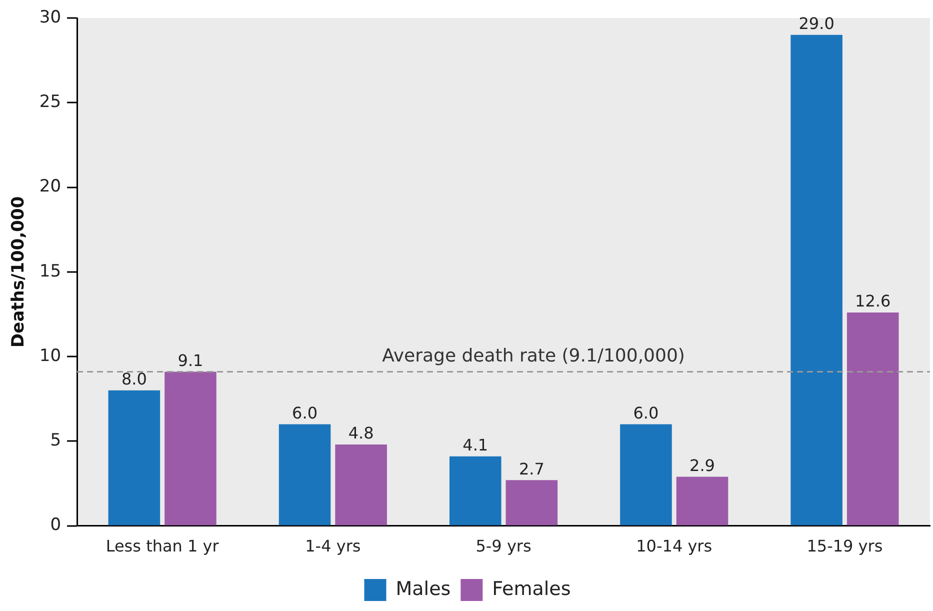  Describe the element at coordinates (475, 445) in the screenshot. I see `data-label: 4.1` at that location.